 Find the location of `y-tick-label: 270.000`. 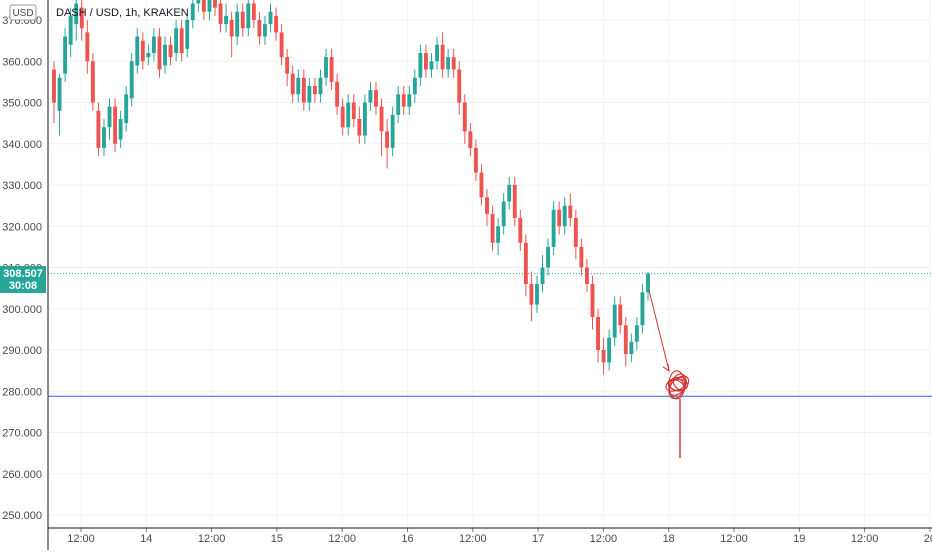

y-tick-label: 270.000 is located at coordinates (22, 434).